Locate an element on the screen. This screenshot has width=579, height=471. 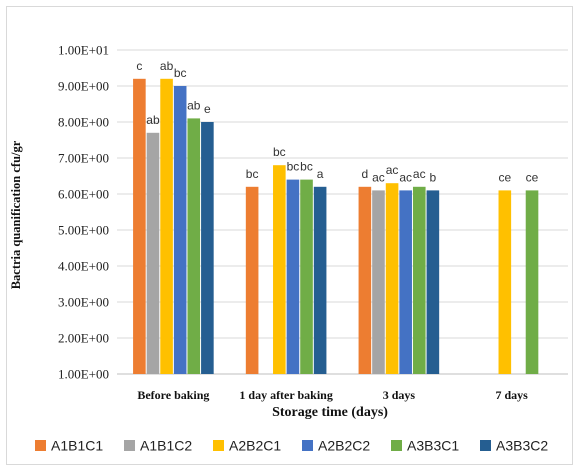
x-category-label: 7 days is located at coordinates (511, 395).